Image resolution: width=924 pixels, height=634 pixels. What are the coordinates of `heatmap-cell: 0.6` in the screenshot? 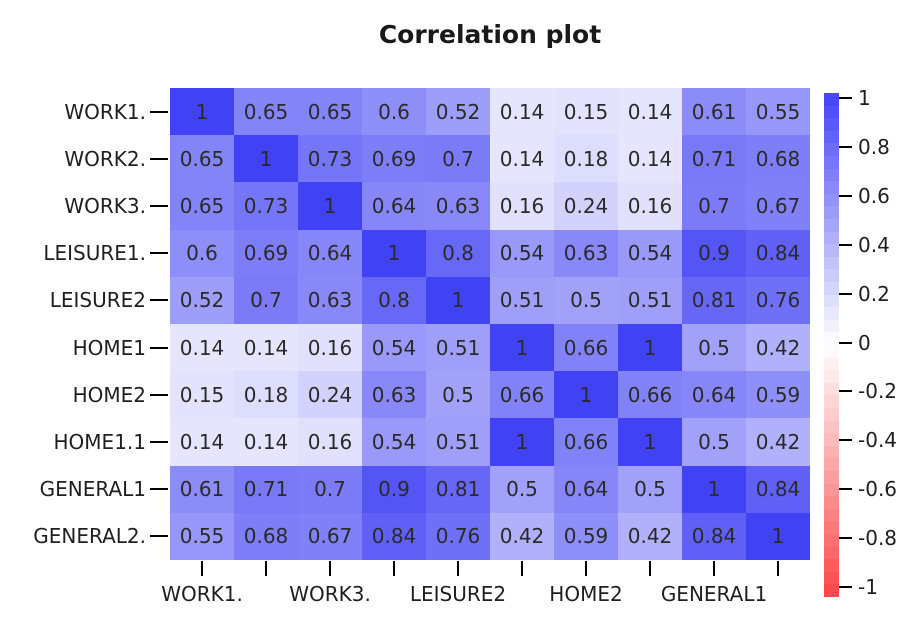 It's located at (202, 253).